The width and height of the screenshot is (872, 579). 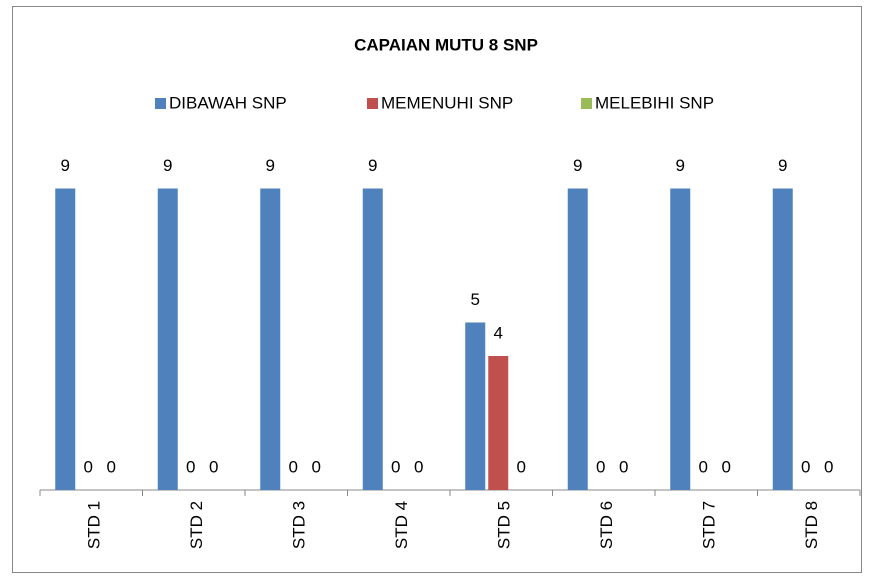 I want to click on legend-label: MEMENUHI SNP, so click(x=447, y=102).